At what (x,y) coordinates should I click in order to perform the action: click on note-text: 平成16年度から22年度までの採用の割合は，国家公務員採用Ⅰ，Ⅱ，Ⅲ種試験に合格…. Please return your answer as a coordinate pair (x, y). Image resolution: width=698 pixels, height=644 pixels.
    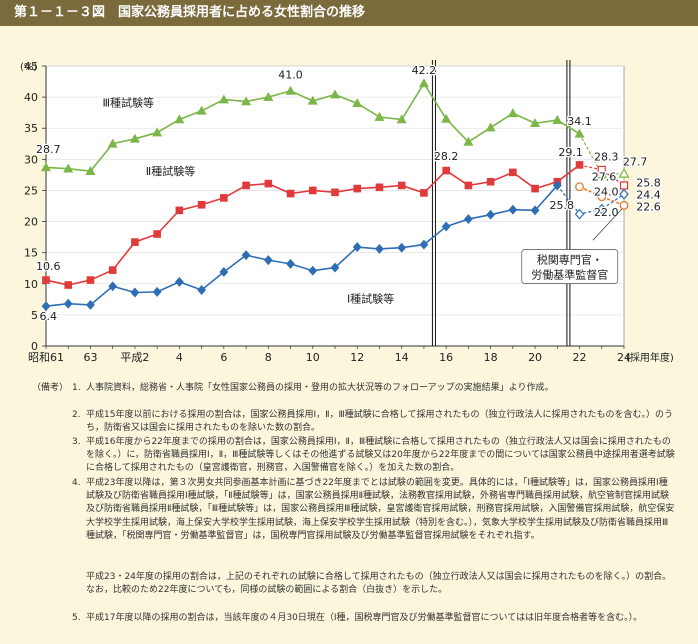
    Looking at the image, I should click on (380, 455).